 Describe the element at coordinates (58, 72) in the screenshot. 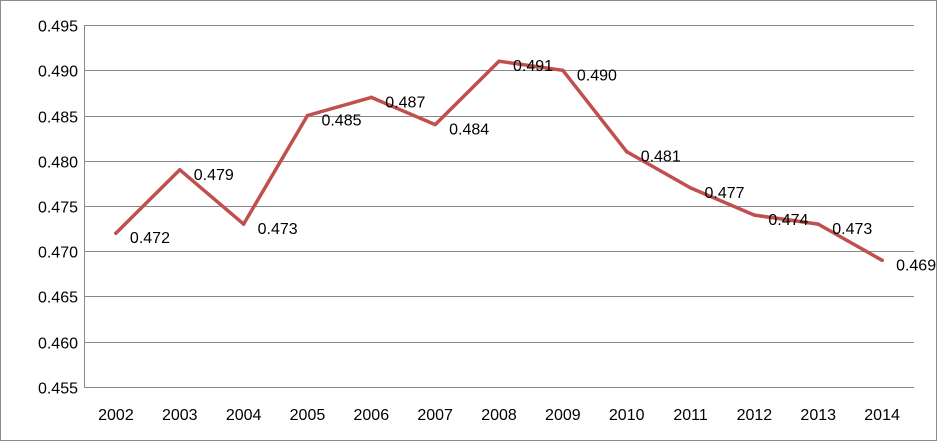

I see `y-tick-label: 0.490` at that location.